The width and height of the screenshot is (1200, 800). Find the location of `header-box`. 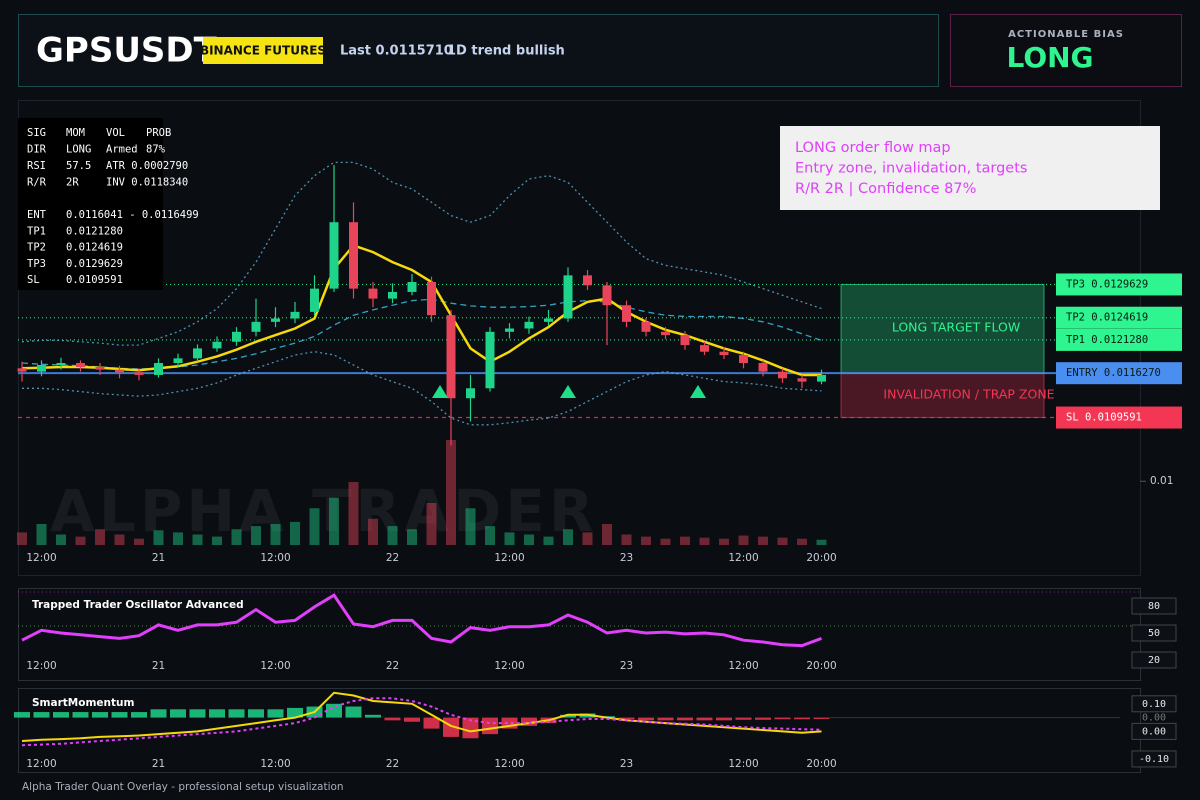

header-box is located at coordinates (478, 50).